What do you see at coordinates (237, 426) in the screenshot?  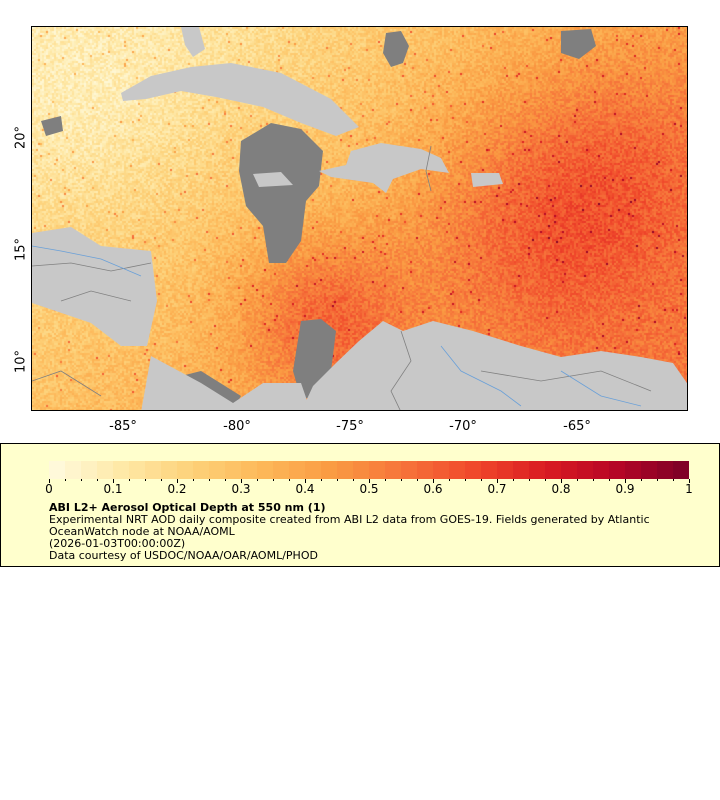 I see `lon-label-80w: -80°` at bounding box center [237, 426].